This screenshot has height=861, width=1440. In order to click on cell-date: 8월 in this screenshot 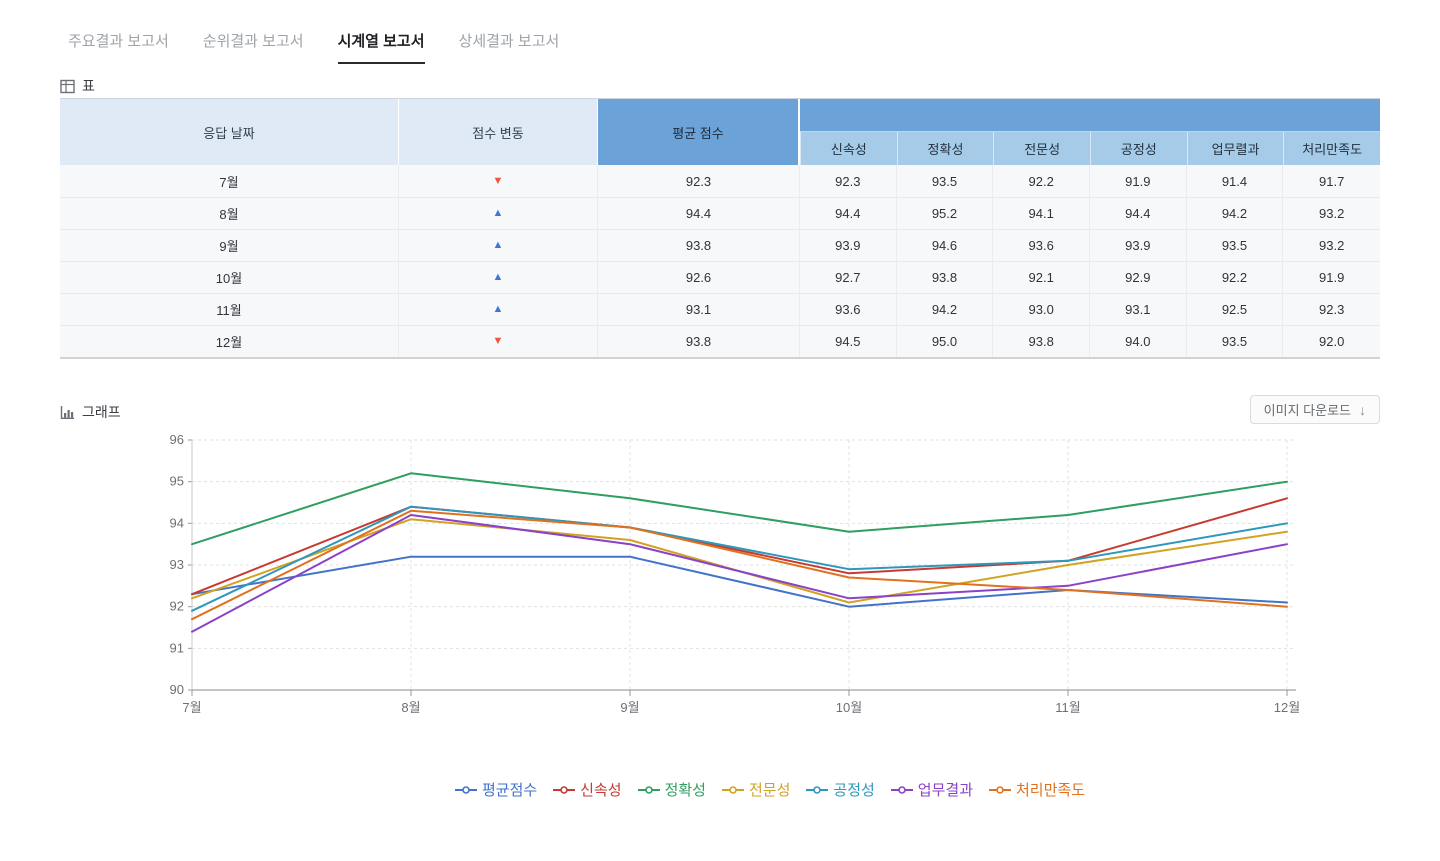, I will do `click(229, 213)`.